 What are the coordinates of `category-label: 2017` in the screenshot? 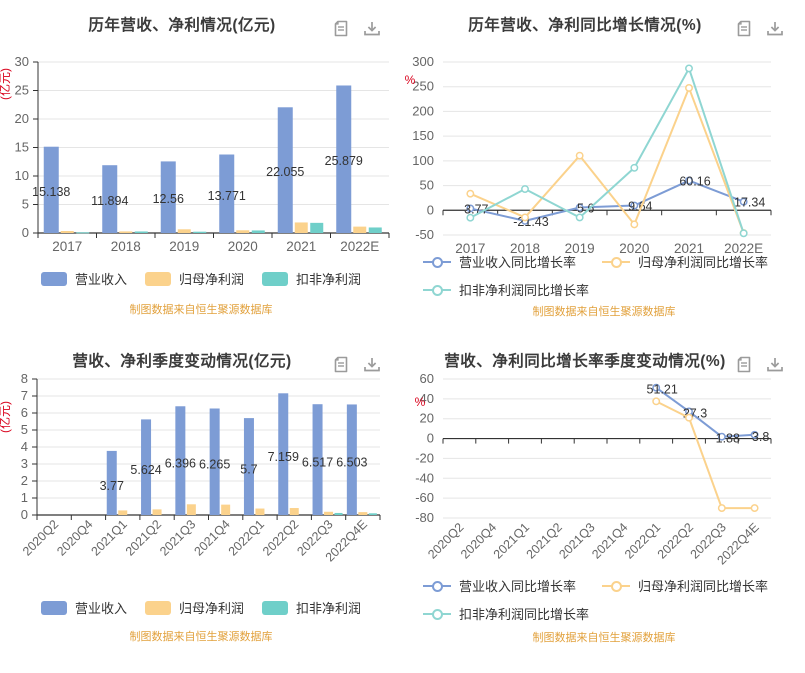 It's located at (67, 246).